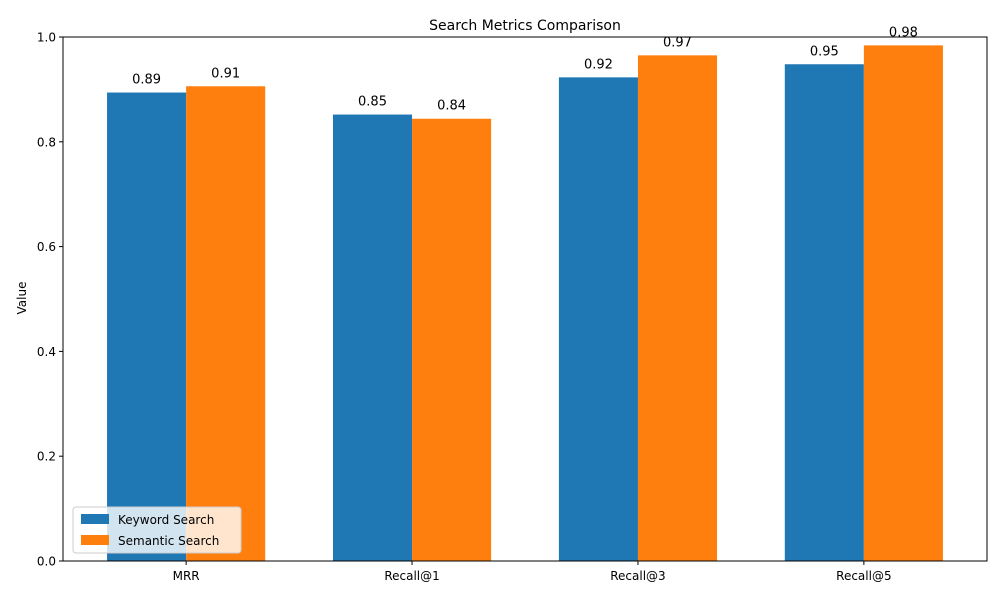 This screenshot has height=604, width=1000. I want to click on x-tick-label: Recall@5, so click(863, 576).